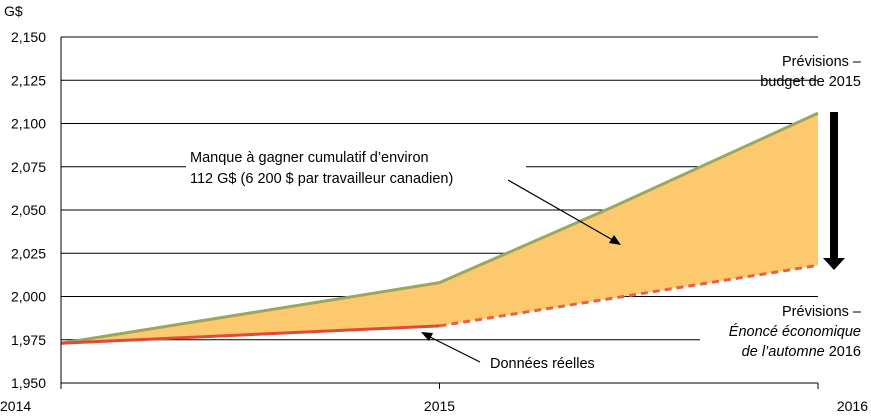  What do you see at coordinates (615, 240) in the screenshot?
I see `shortfall-arrowhead` at bounding box center [615, 240].